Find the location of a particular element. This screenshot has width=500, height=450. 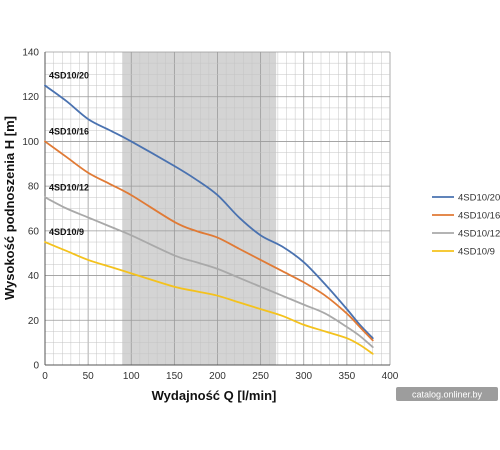

y-tick-label: 0 is located at coordinates (36, 366).